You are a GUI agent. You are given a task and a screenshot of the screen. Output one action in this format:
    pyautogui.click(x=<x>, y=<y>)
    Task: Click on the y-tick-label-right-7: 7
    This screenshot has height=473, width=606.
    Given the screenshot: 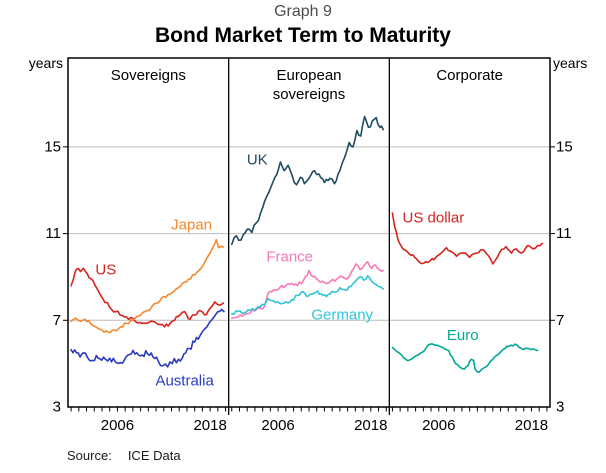 What is the action you would take?
    pyautogui.click(x=560, y=320)
    